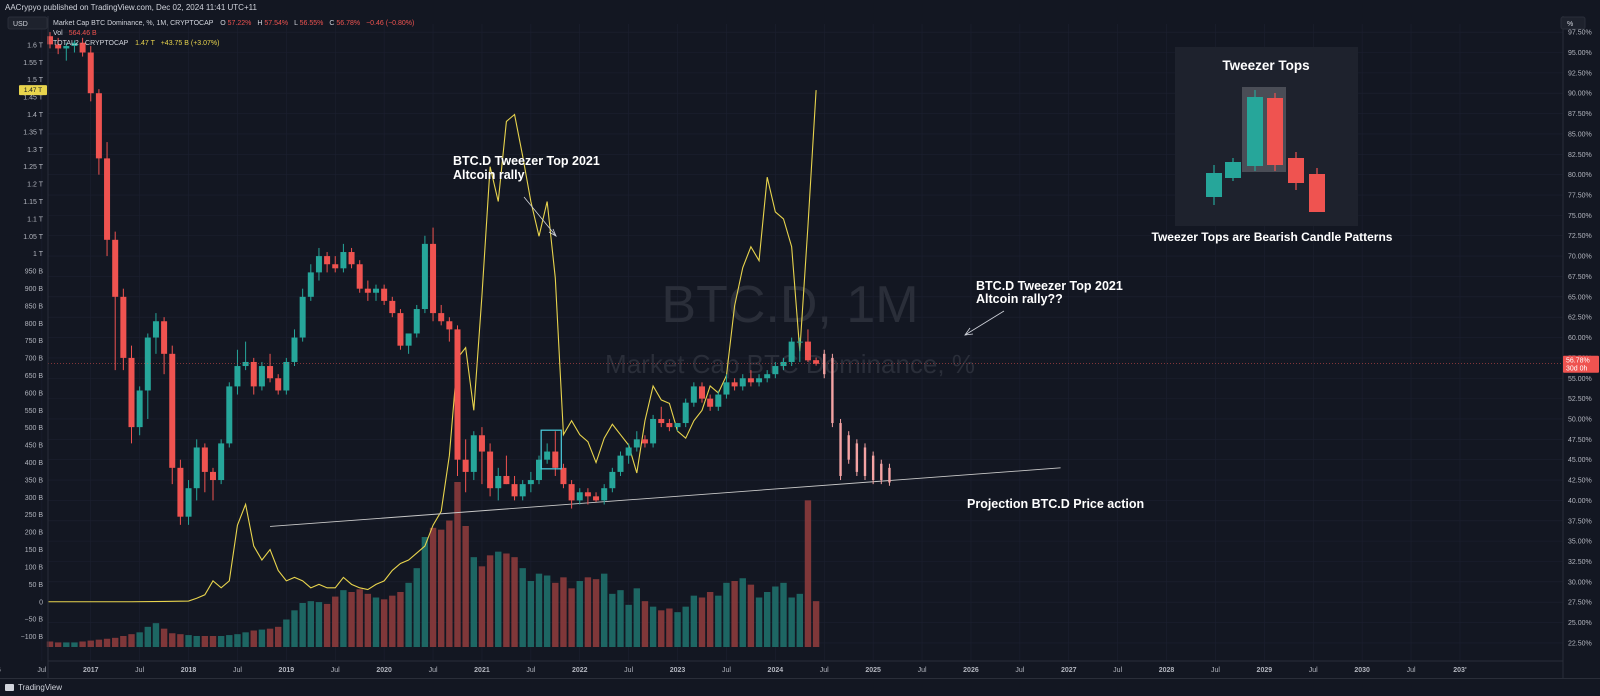 The height and width of the screenshot is (696, 1600). Describe the element at coordinates (857, 417) in the screenshot. I see `projection-candles` at that location.